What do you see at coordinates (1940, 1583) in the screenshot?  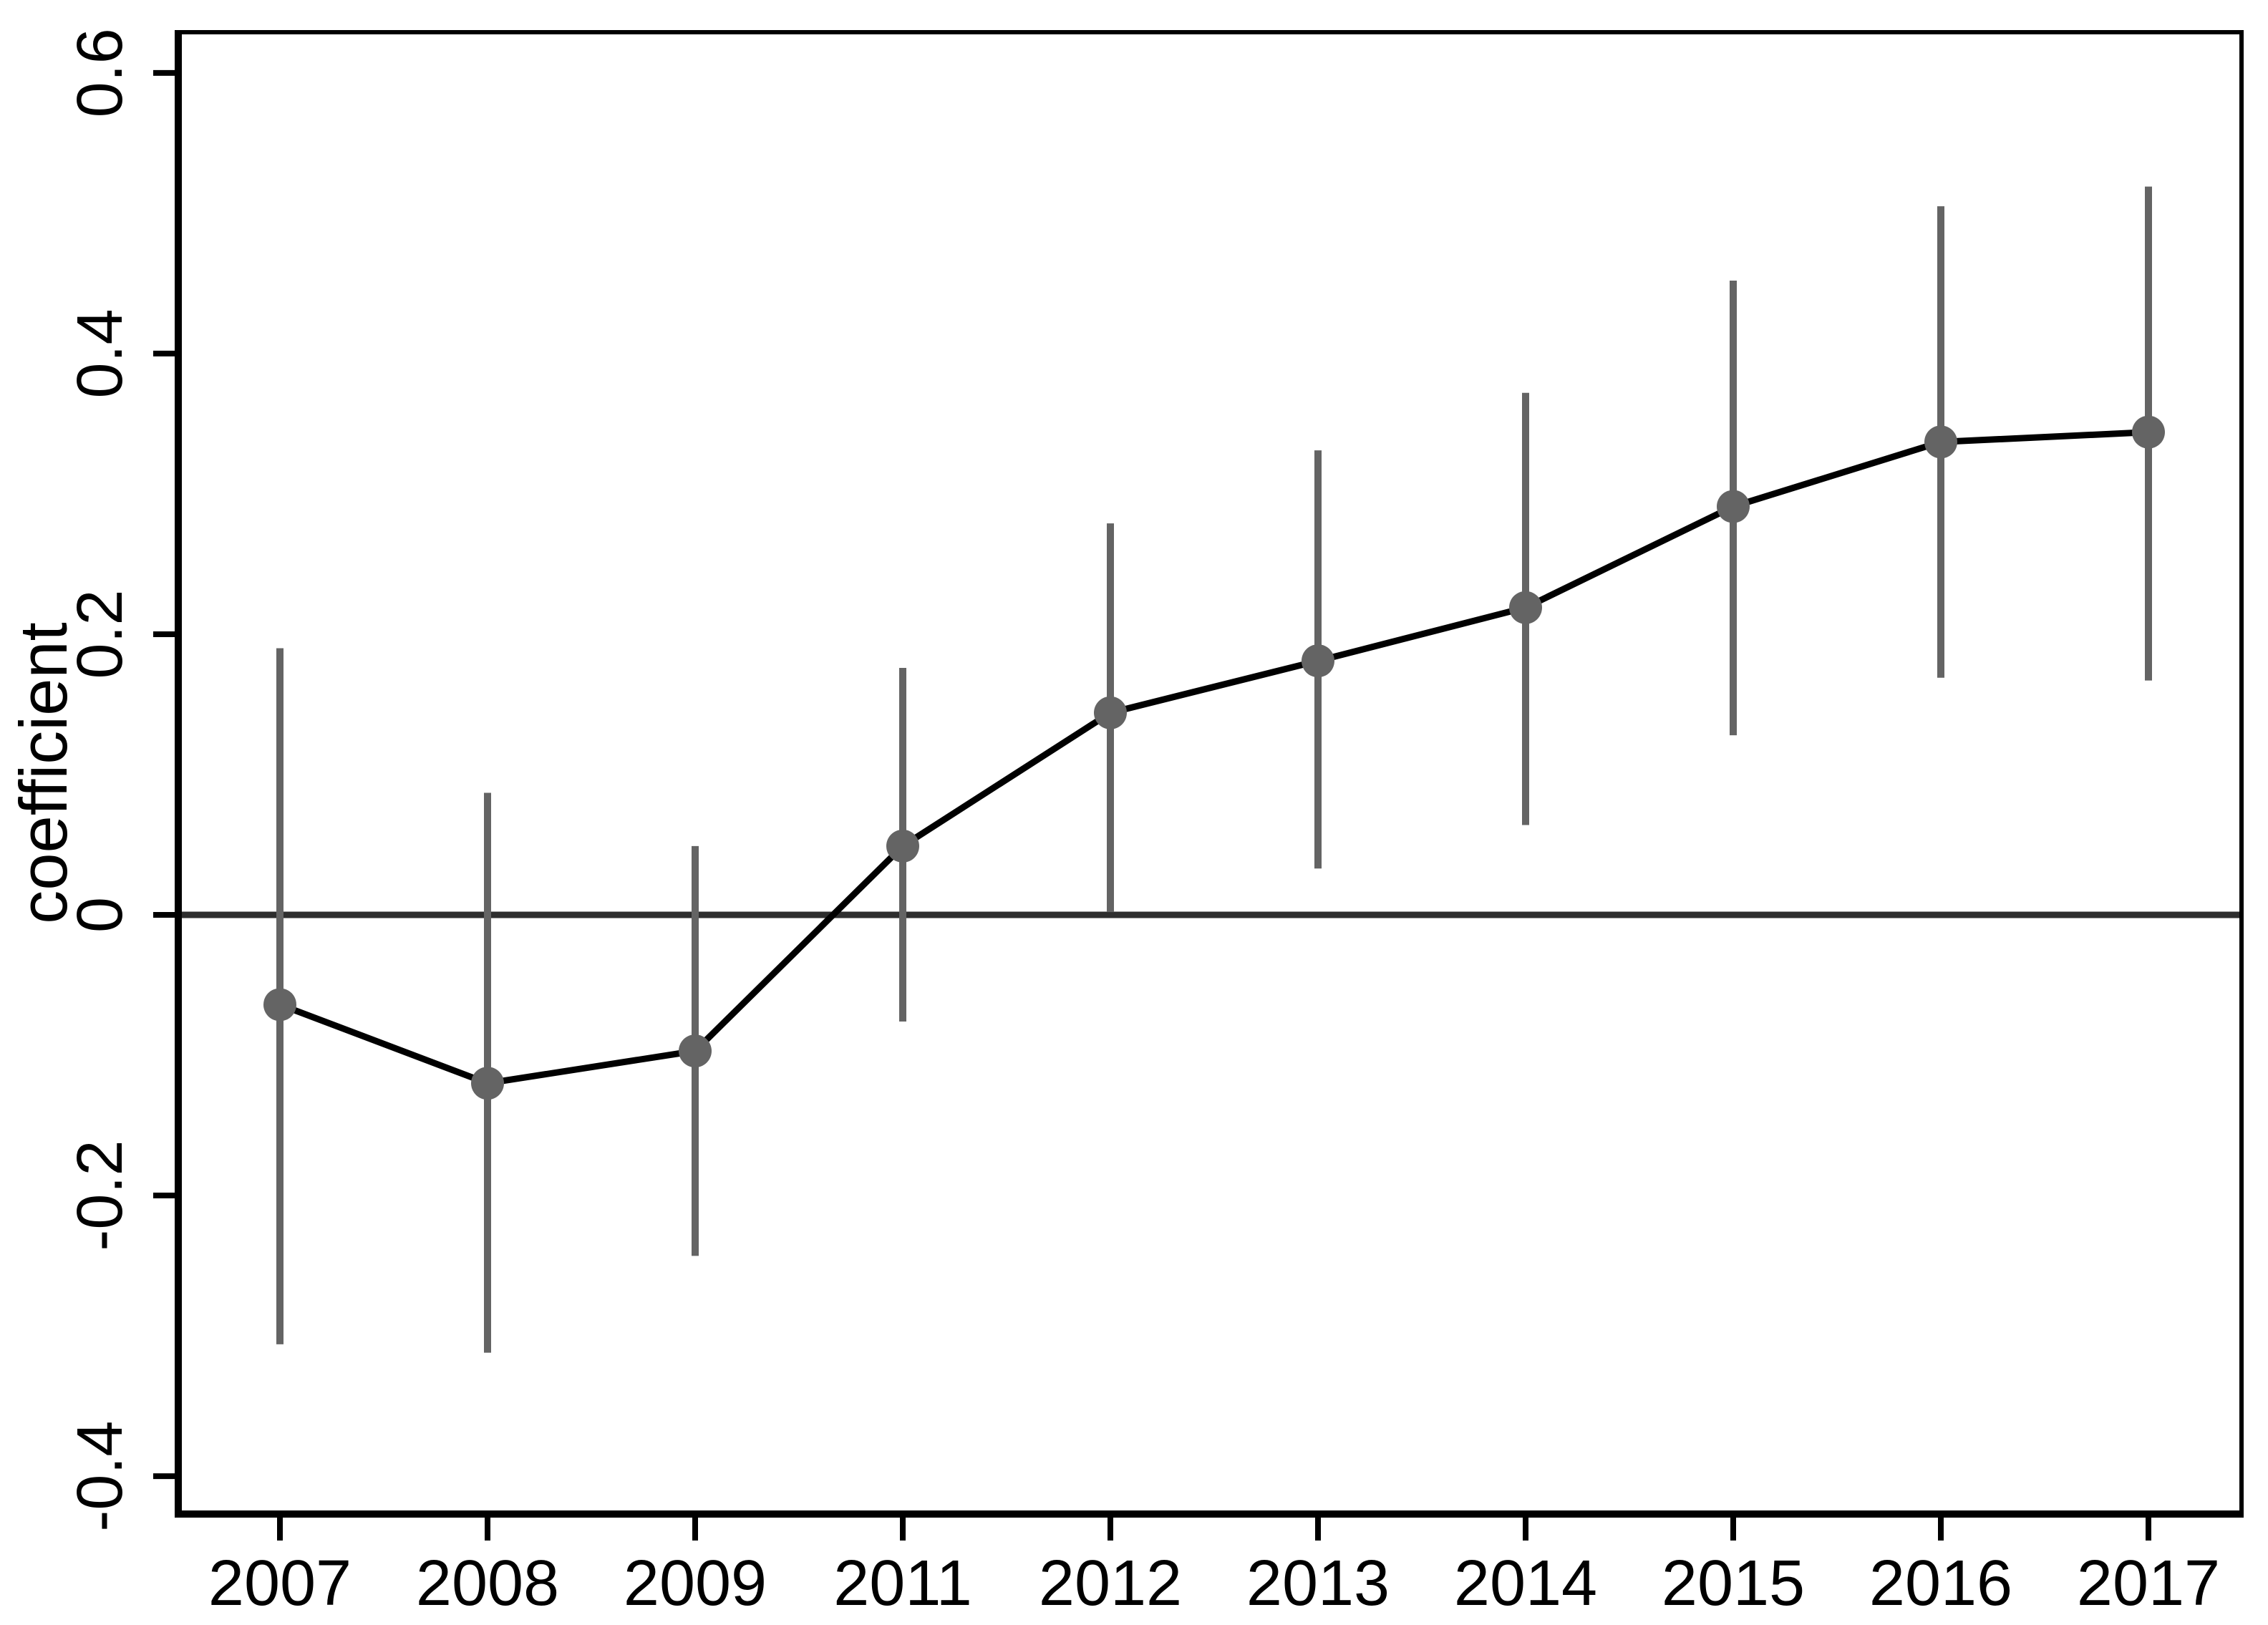 I see `x-tick-label: 2016` at bounding box center [1940, 1583].